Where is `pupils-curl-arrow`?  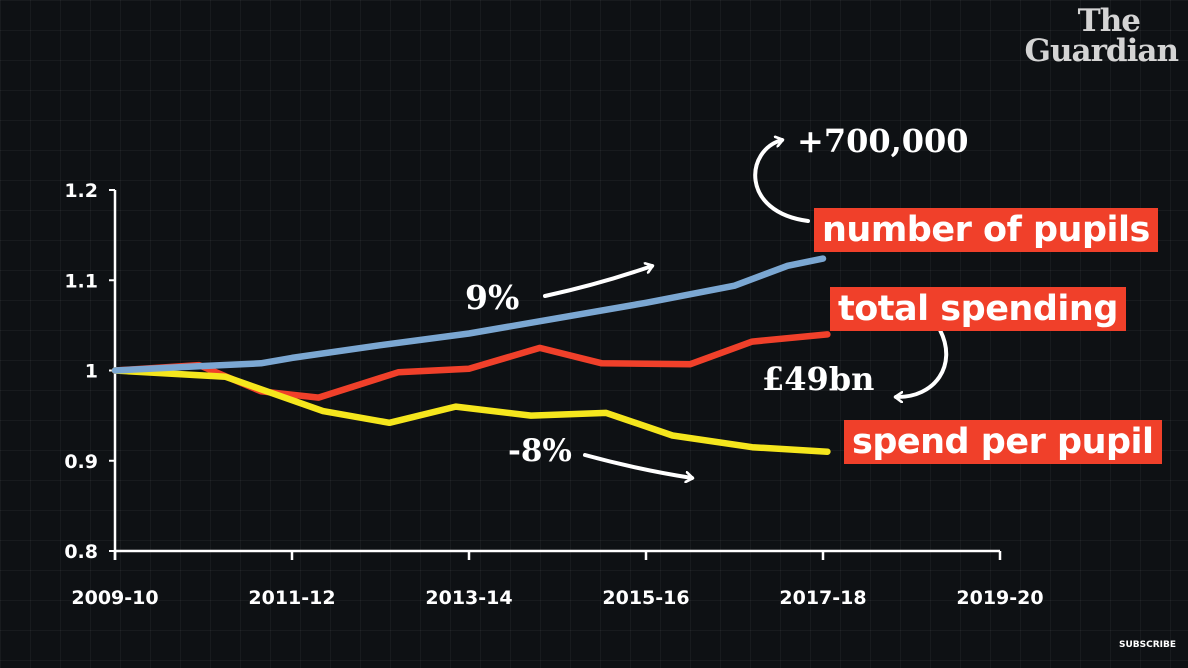 pupils-curl-arrow is located at coordinates (781, 181).